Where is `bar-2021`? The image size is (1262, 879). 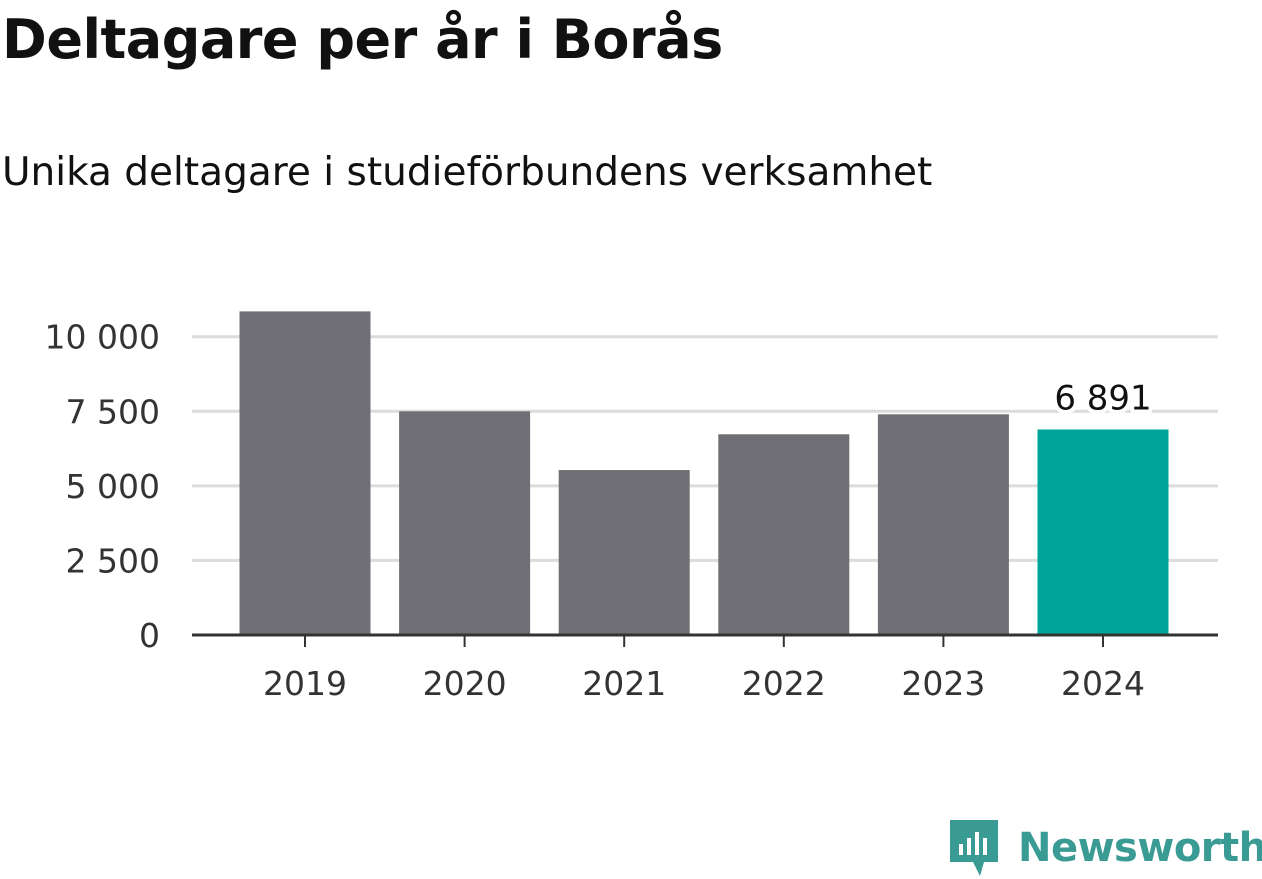
bar-2021 is located at coordinates (624, 552).